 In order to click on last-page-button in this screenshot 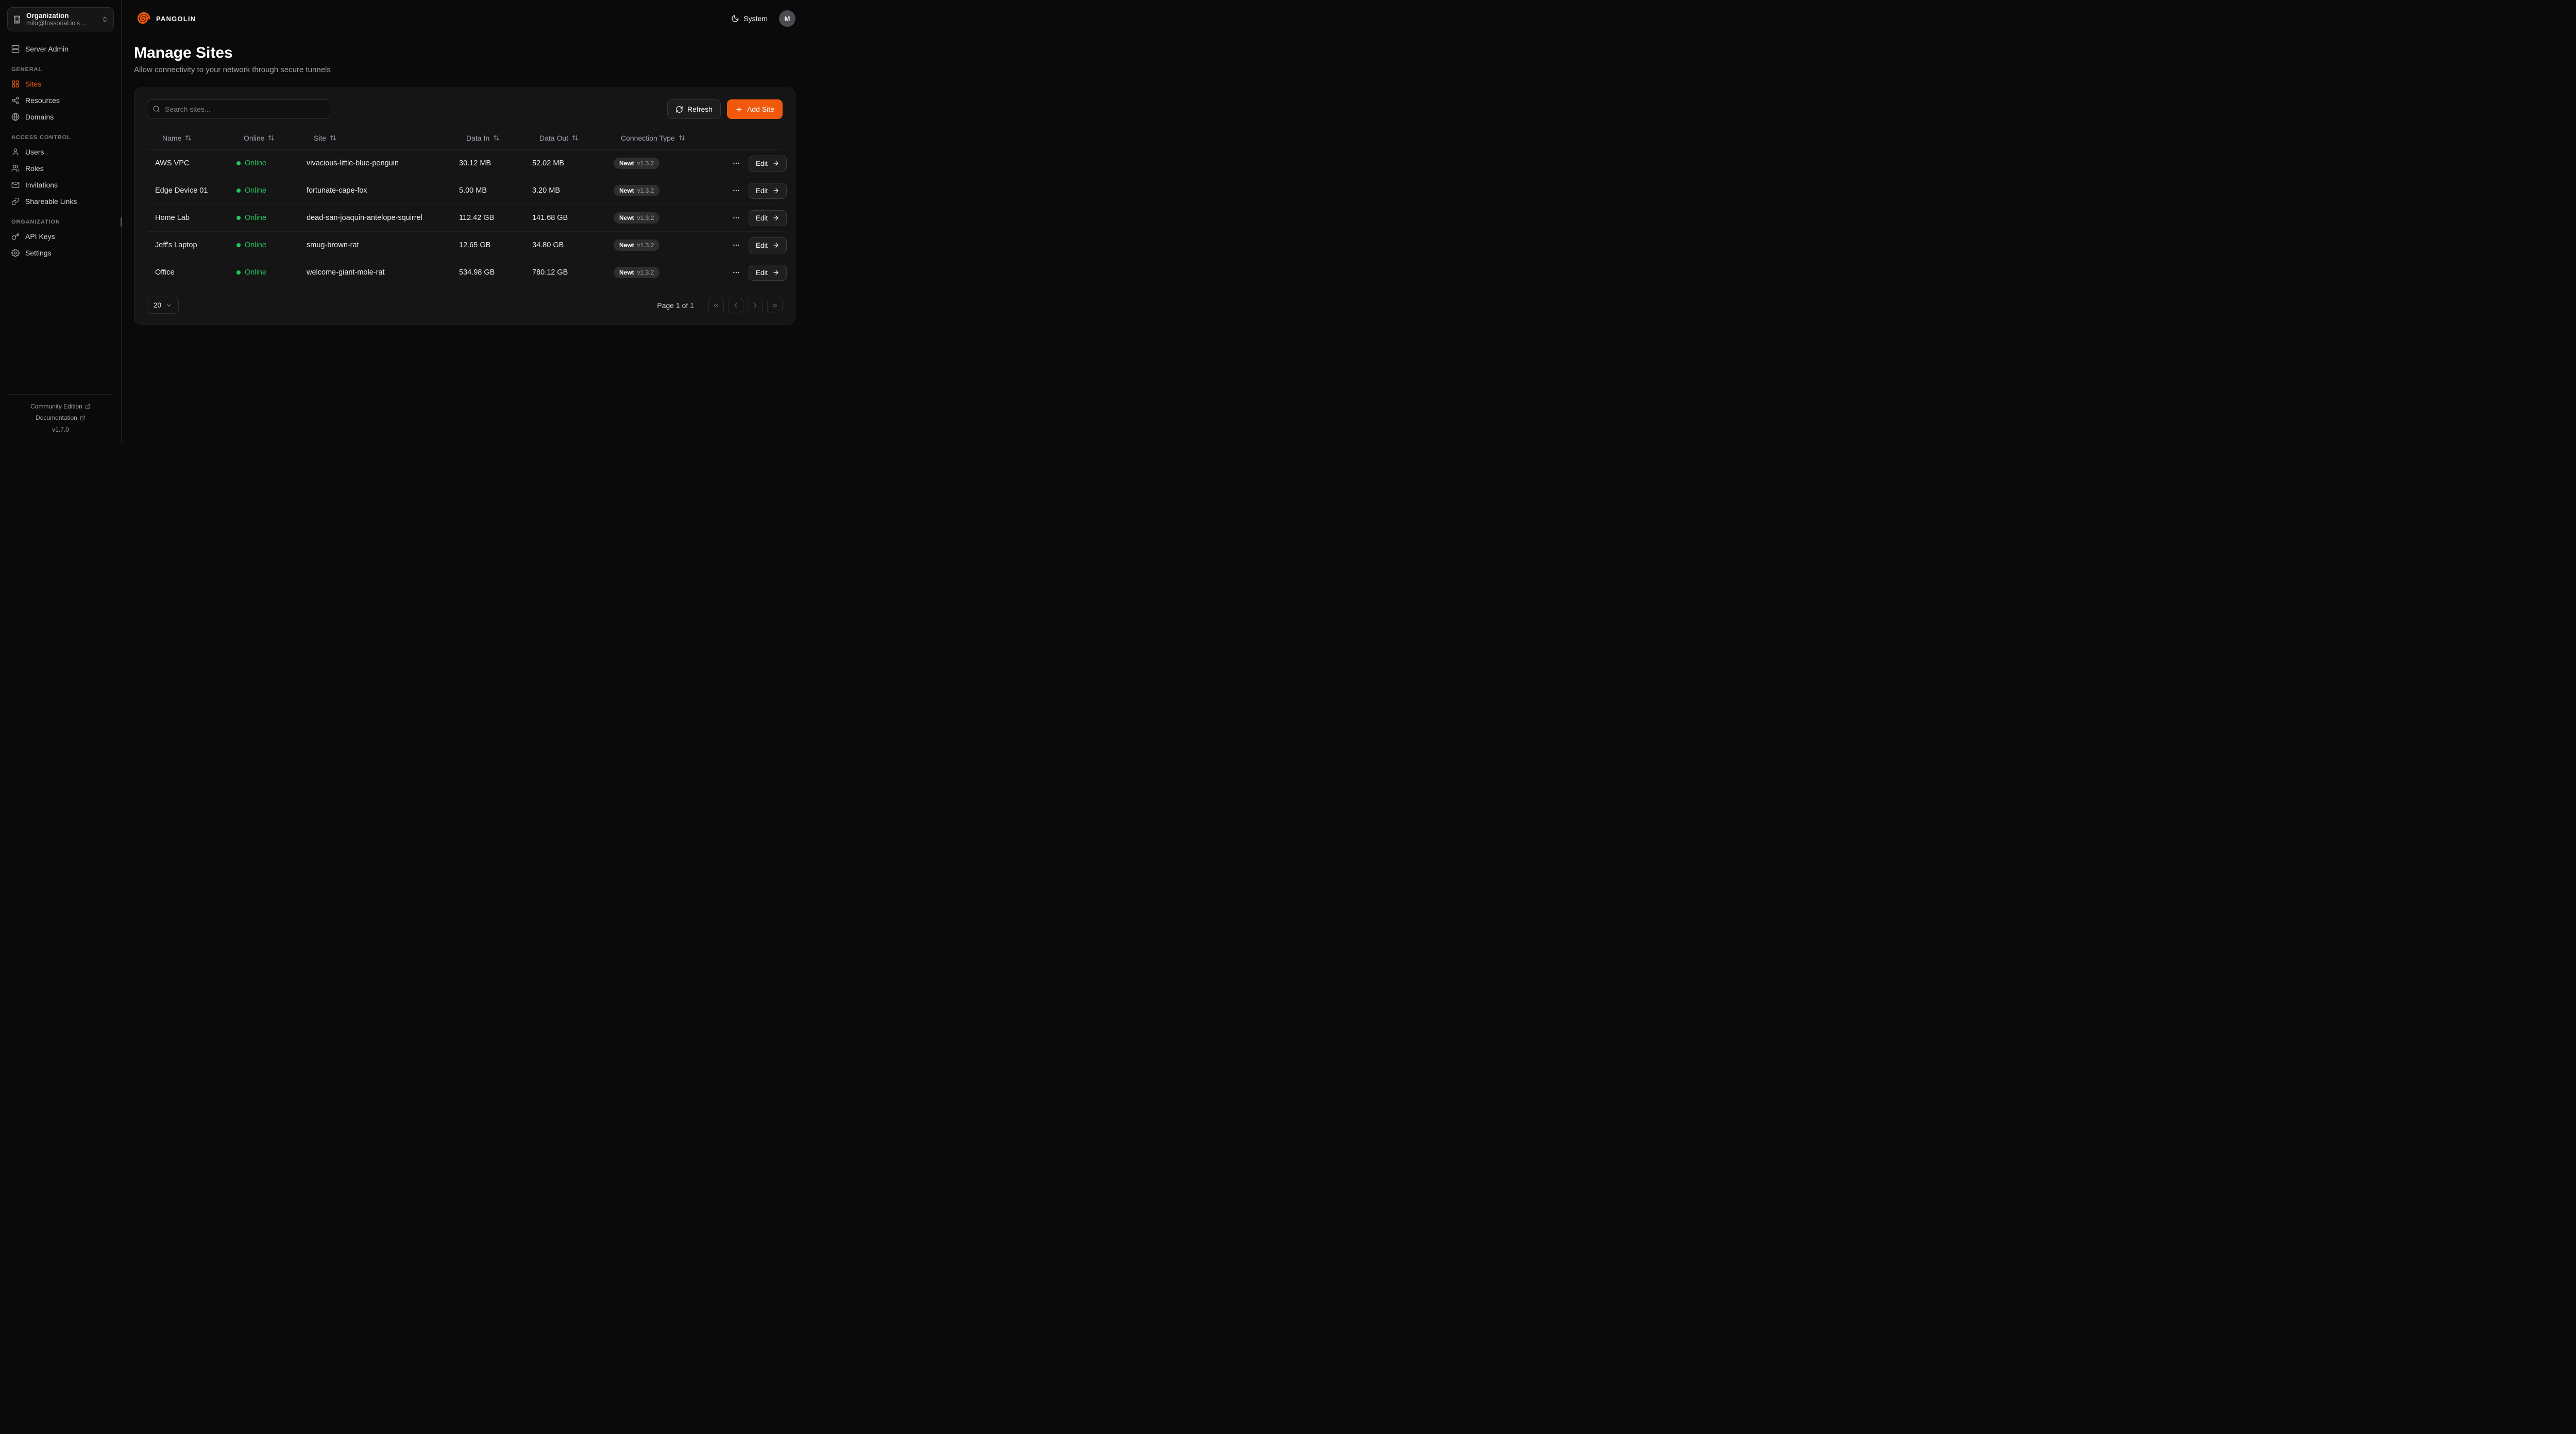, I will do `click(775, 305)`.